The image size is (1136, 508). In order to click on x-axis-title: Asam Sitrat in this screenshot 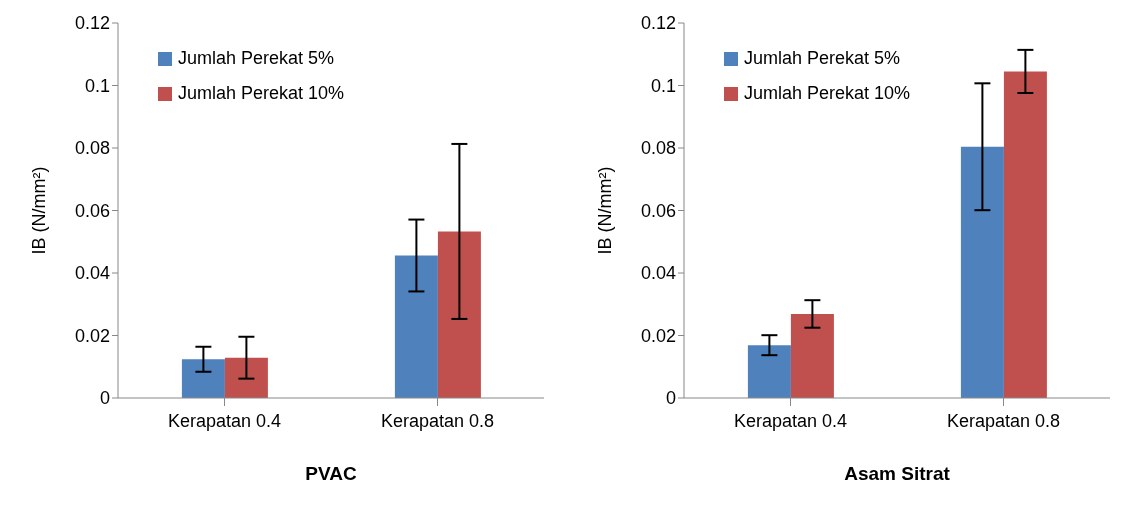, I will do `click(897, 473)`.